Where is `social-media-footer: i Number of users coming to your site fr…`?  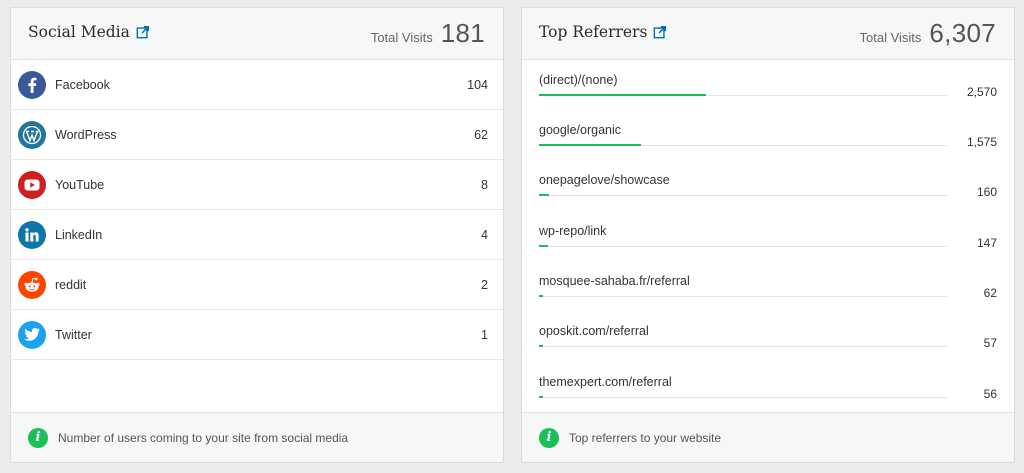
social-media-footer: i Number of users coming to your site fr… is located at coordinates (257, 437).